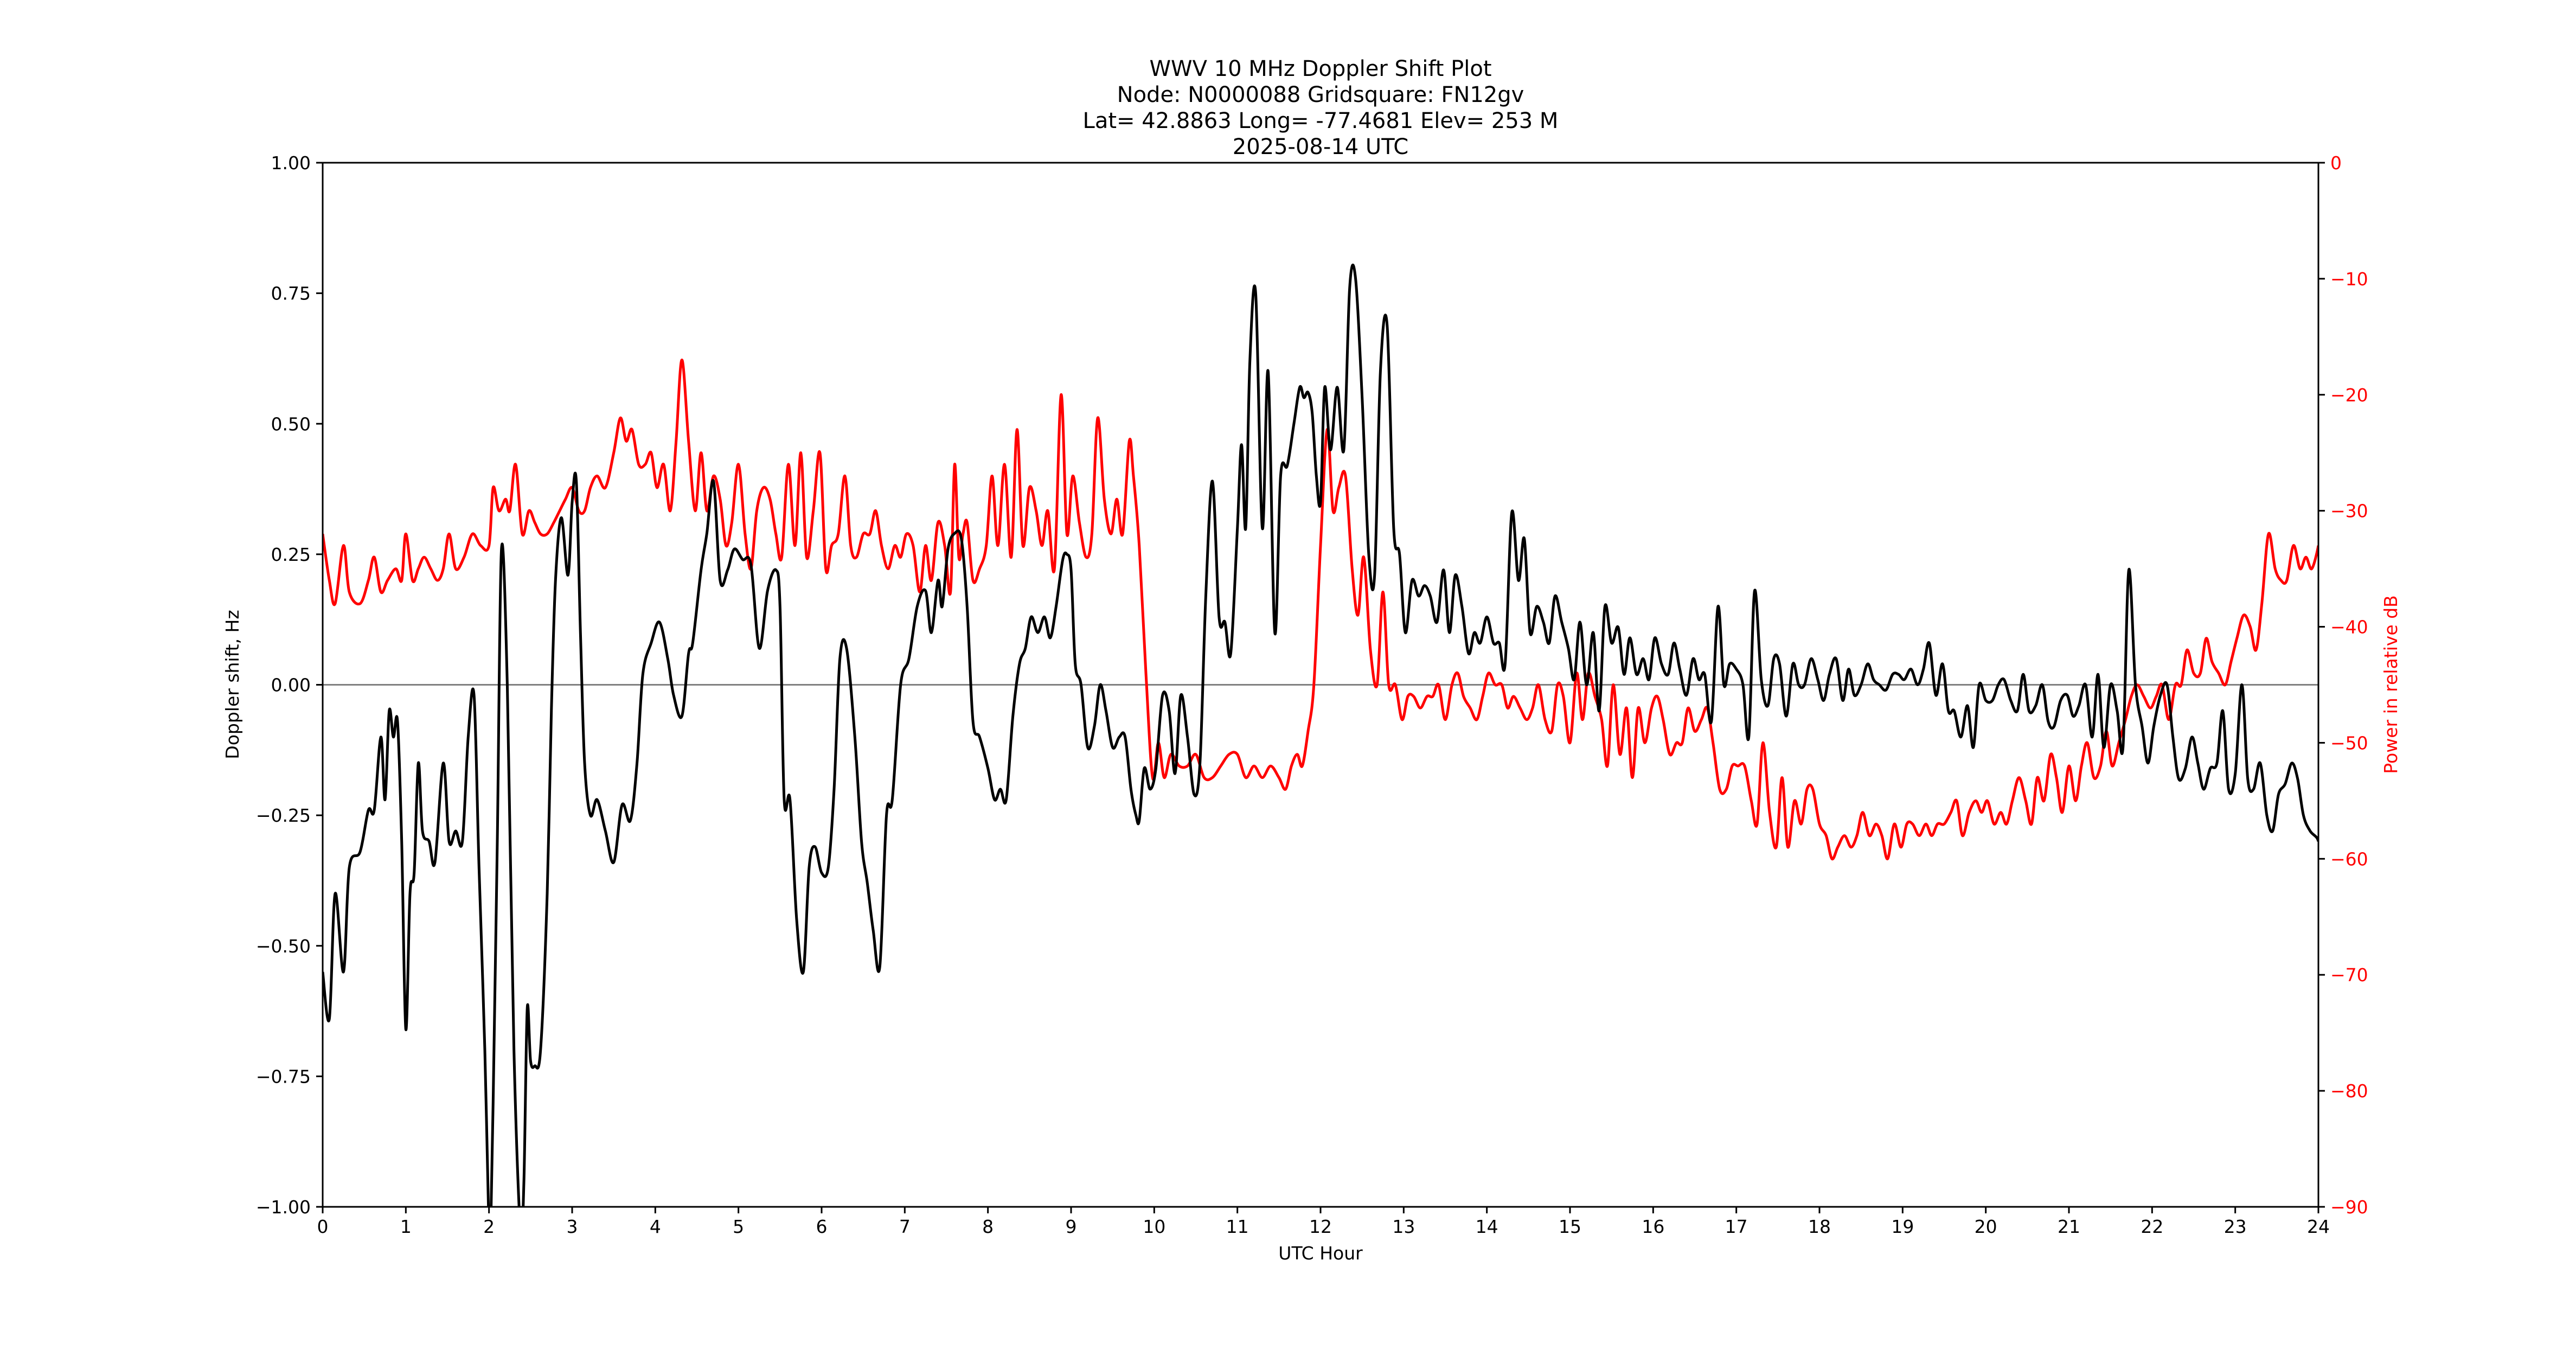 This screenshot has width=2576, height=1356. I want to click on y2-tick-label: −90, so click(2349, 1207).